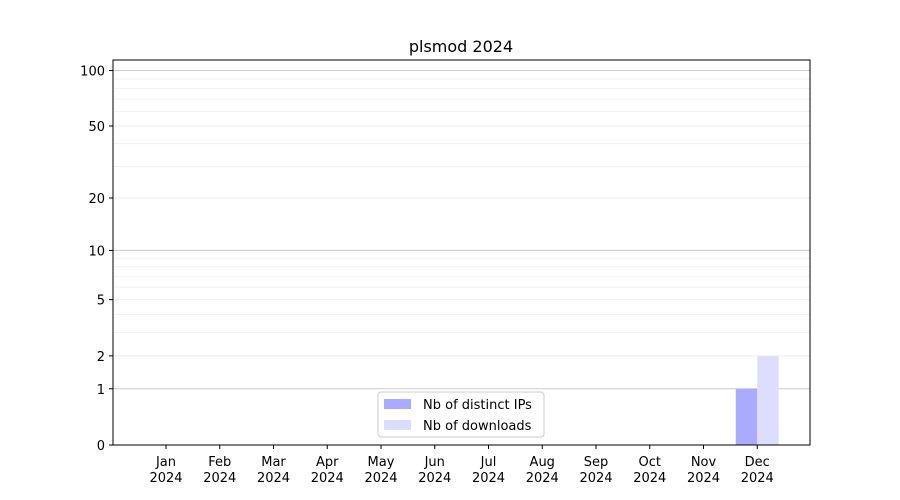  What do you see at coordinates (273, 470) in the screenshot?
I see `x-tick-label: Mar 2024` at bounding box center [273, 470].